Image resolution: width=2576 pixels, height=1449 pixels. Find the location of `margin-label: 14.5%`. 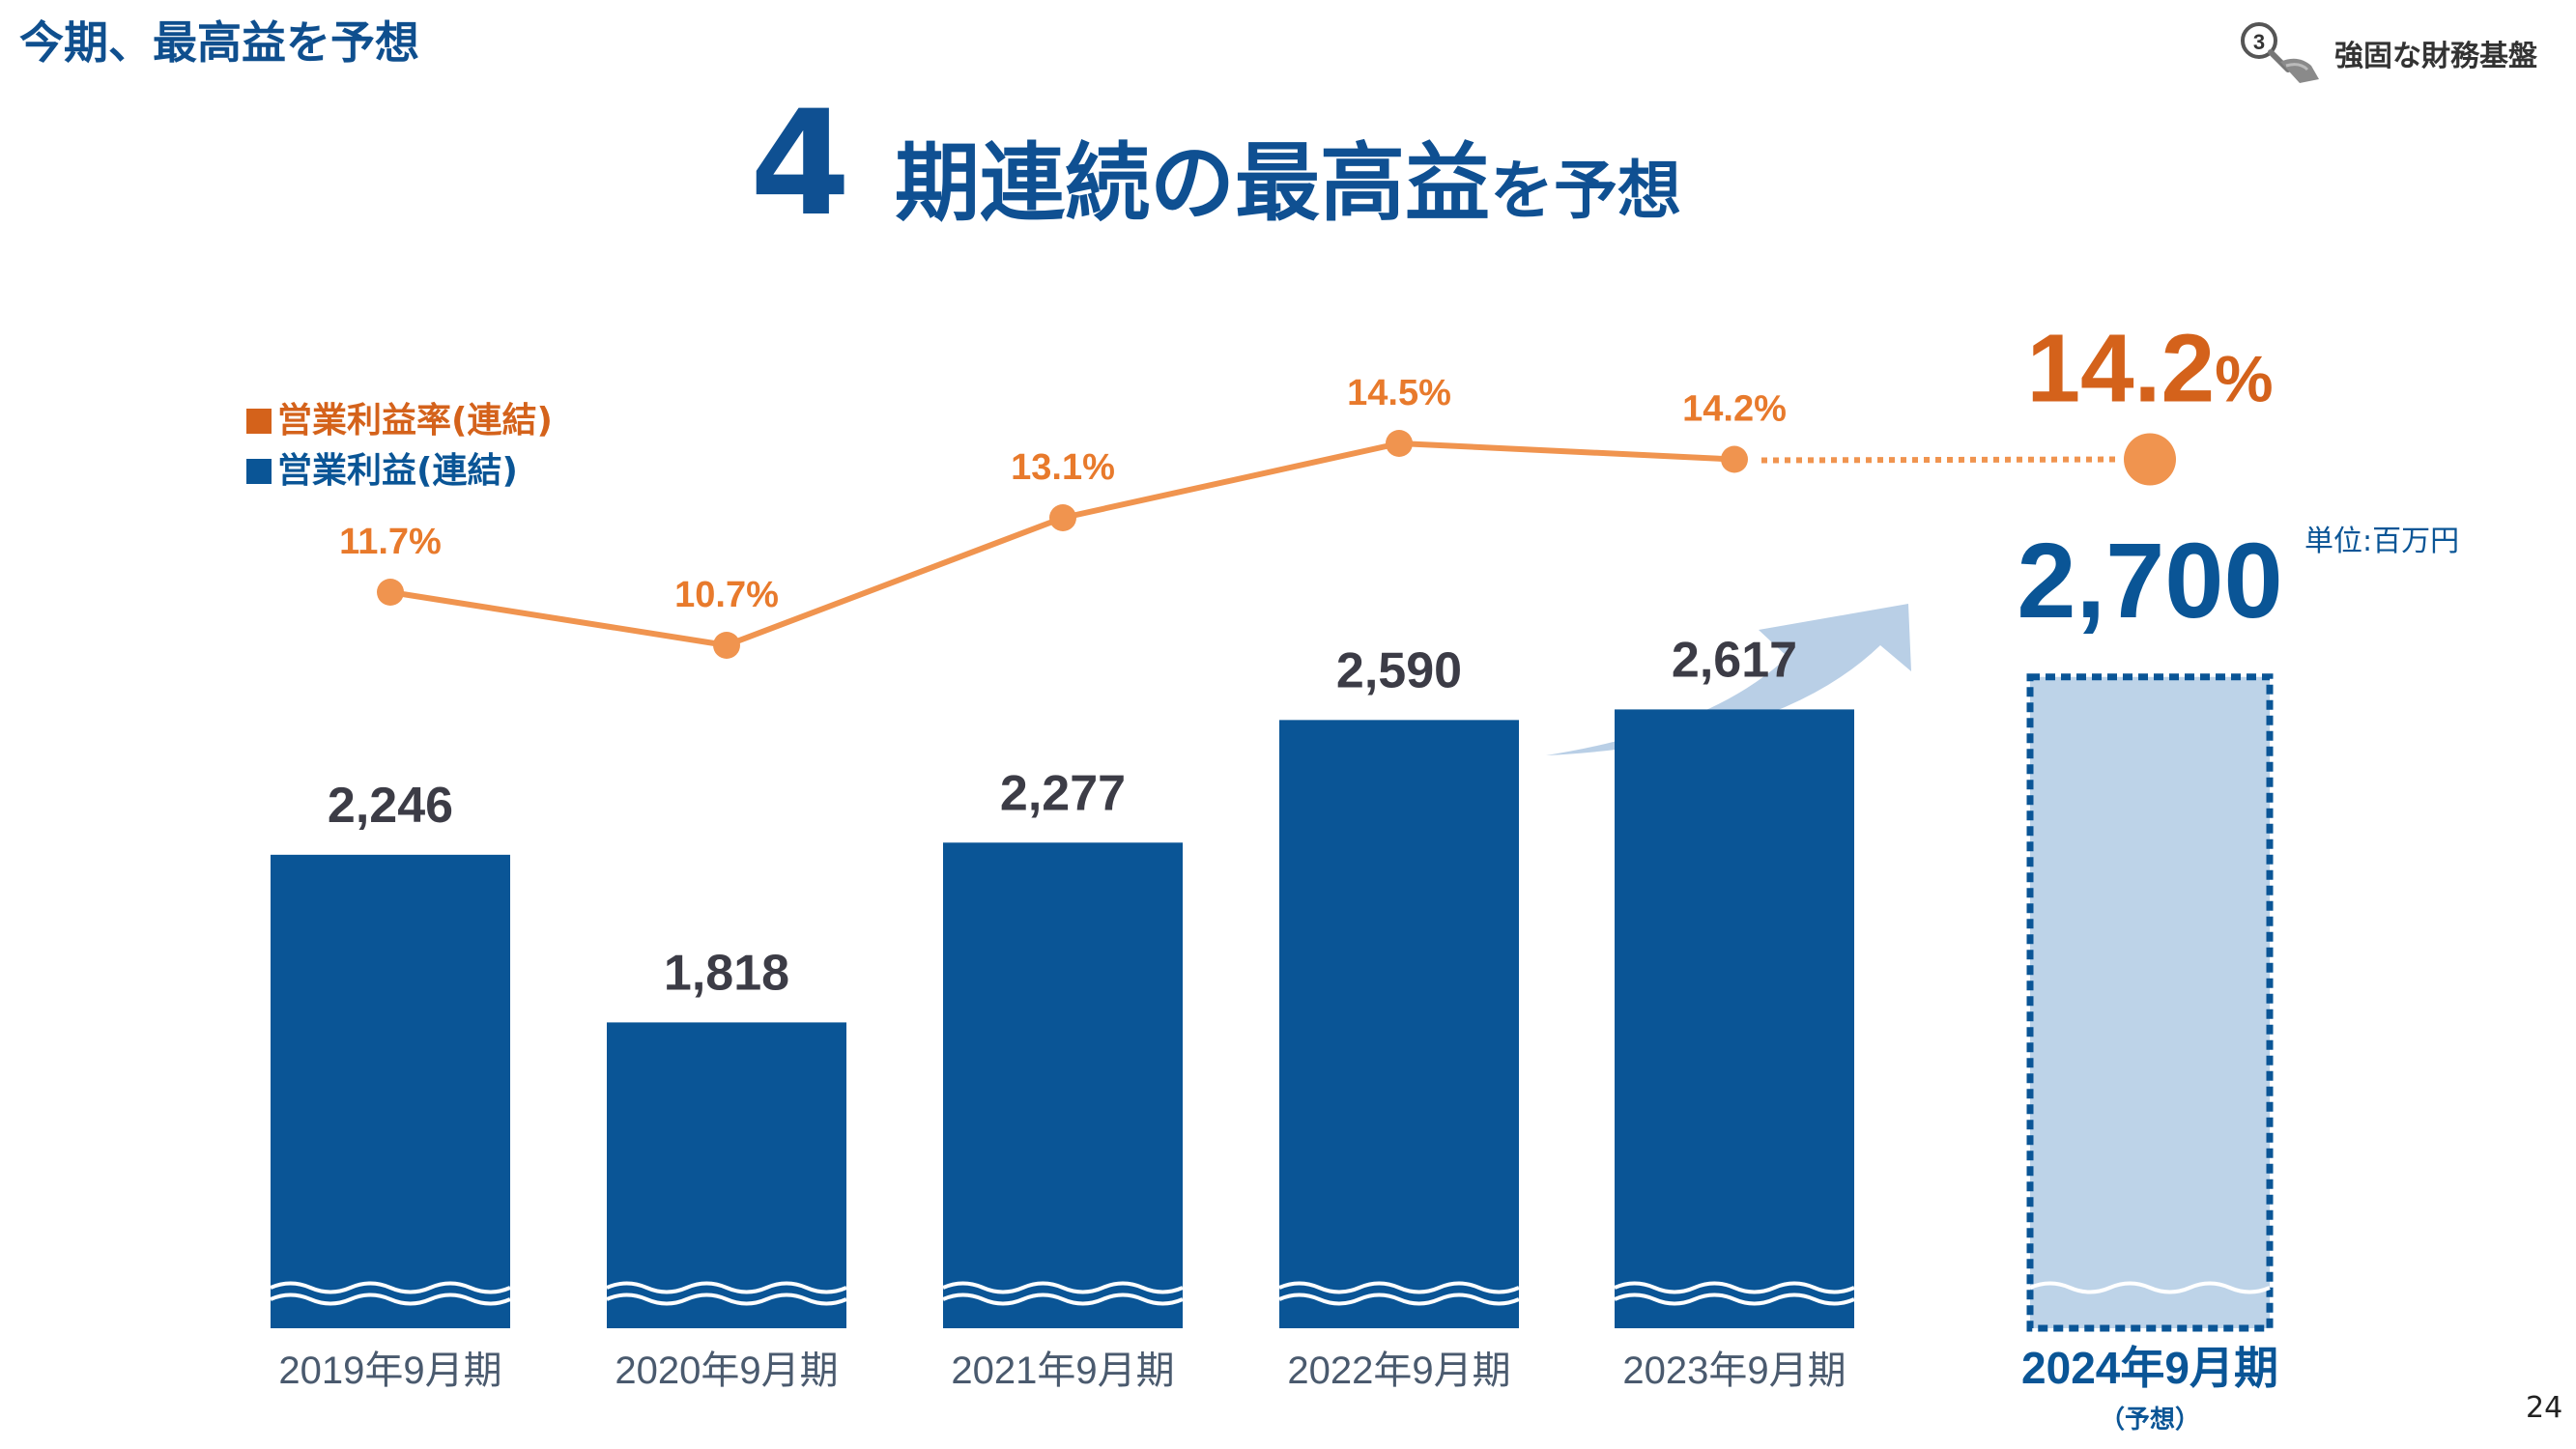

margin-label: 14.5% is located at coordinates (1399, 393).